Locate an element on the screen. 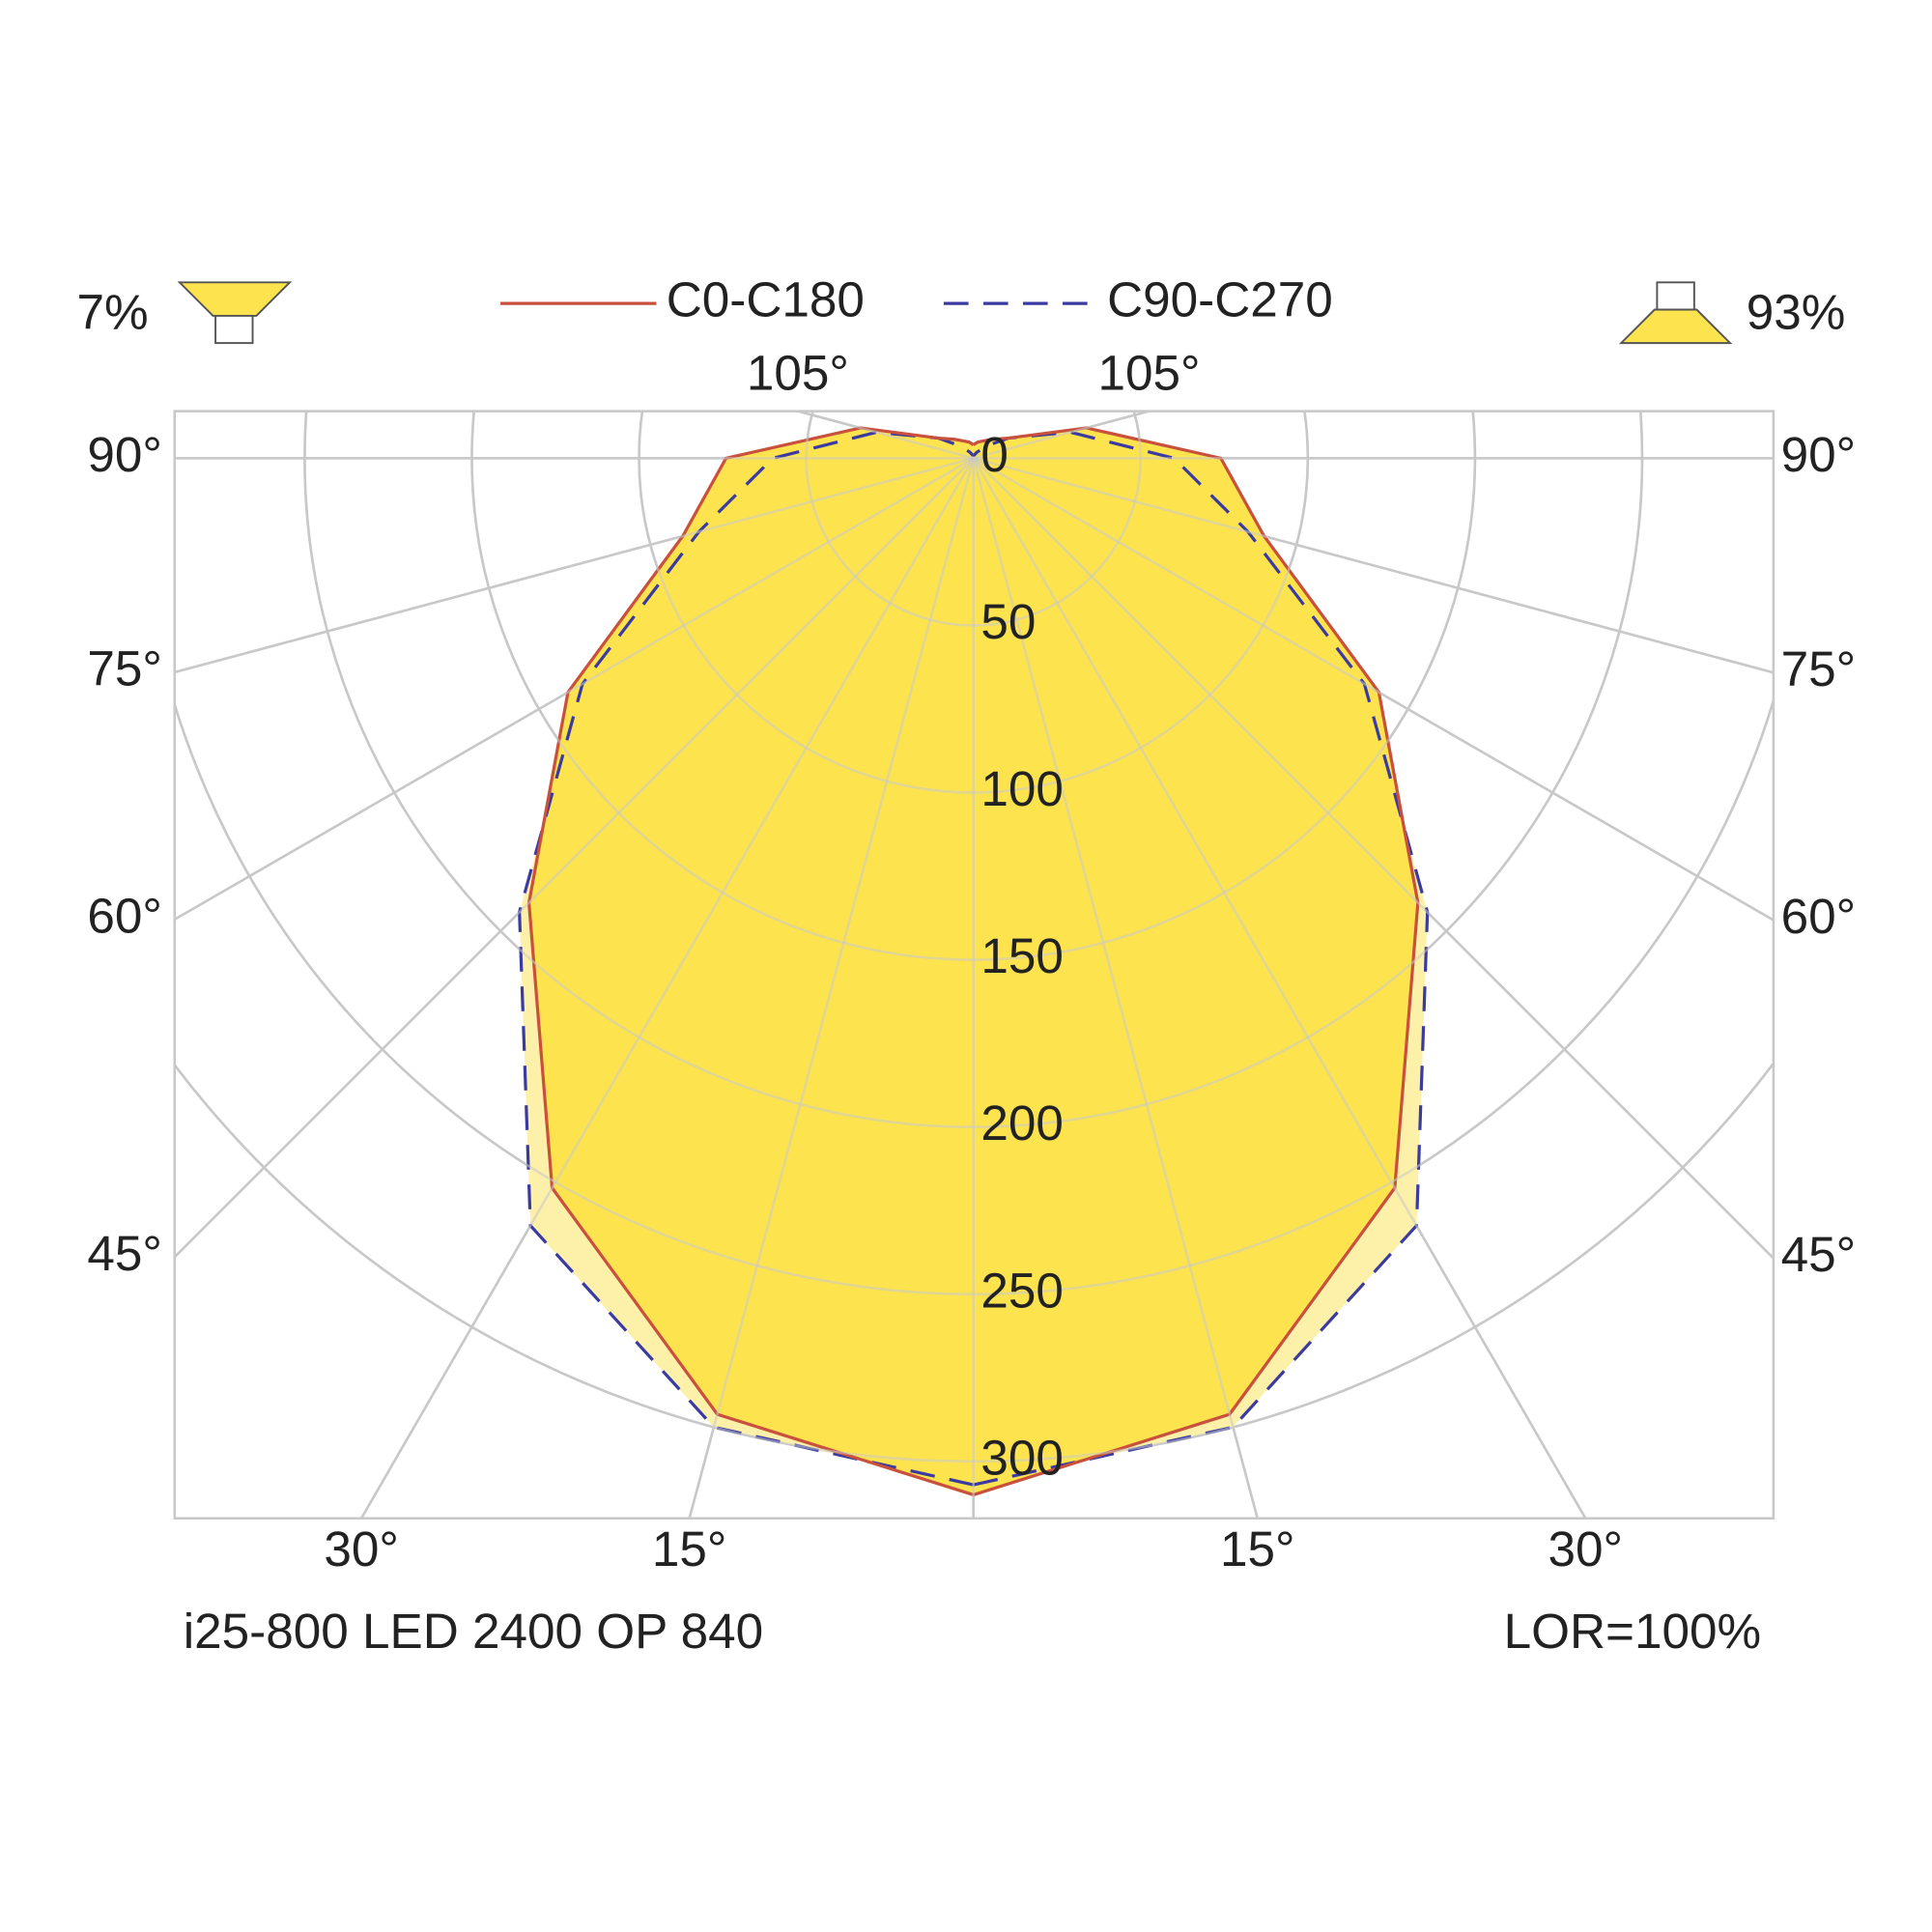  r-tick-label: 100 is located at coordinates (1022, 788).